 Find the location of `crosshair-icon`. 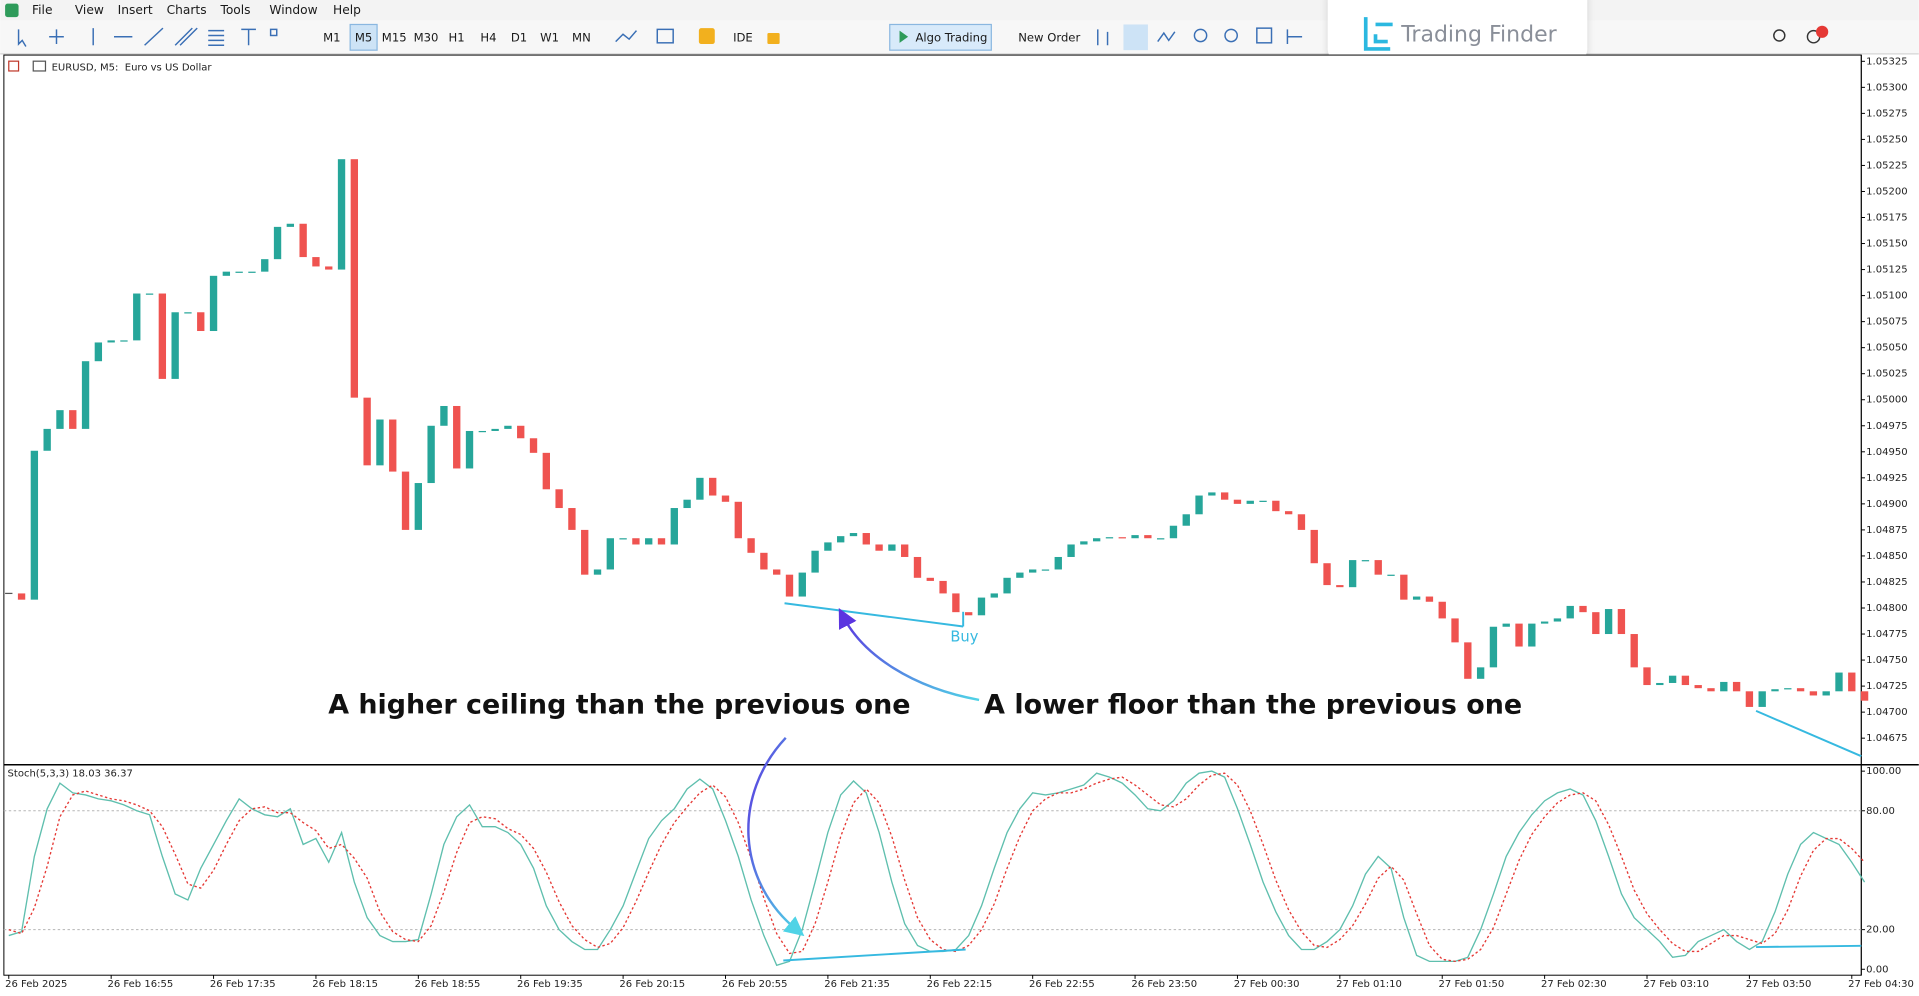

crosshair-icon is located at coordinates (56, 37).